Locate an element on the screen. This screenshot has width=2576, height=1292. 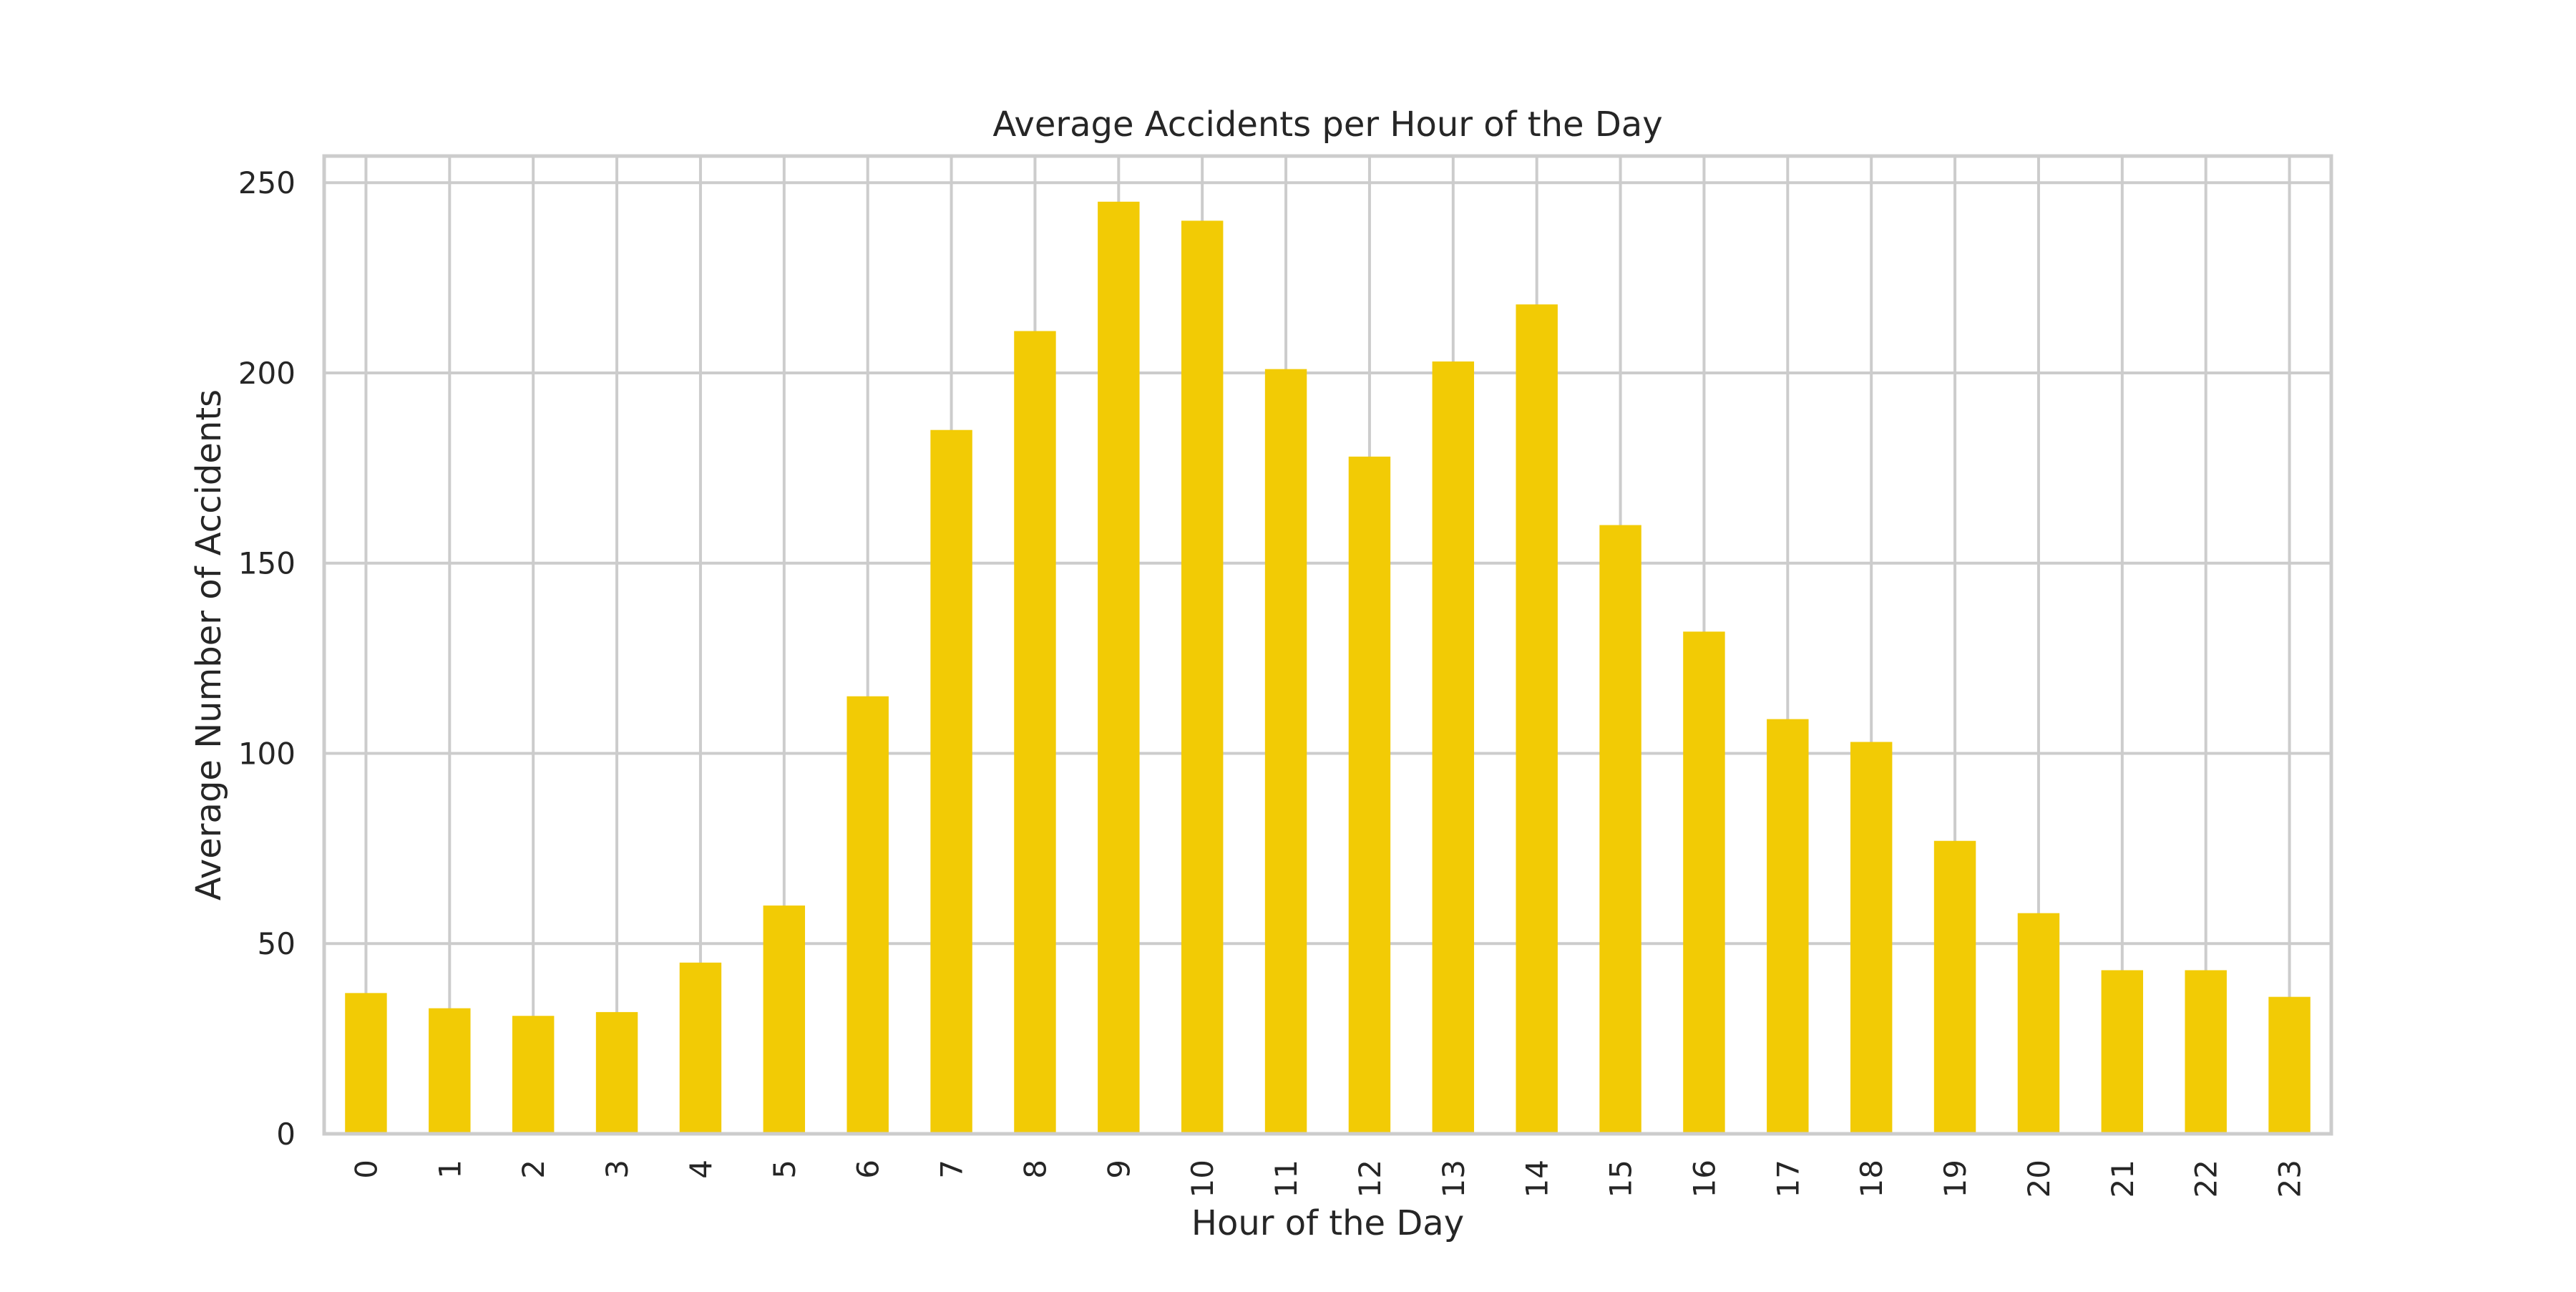
x-tick-label: 12 is located at coordinates (1369, 1179).